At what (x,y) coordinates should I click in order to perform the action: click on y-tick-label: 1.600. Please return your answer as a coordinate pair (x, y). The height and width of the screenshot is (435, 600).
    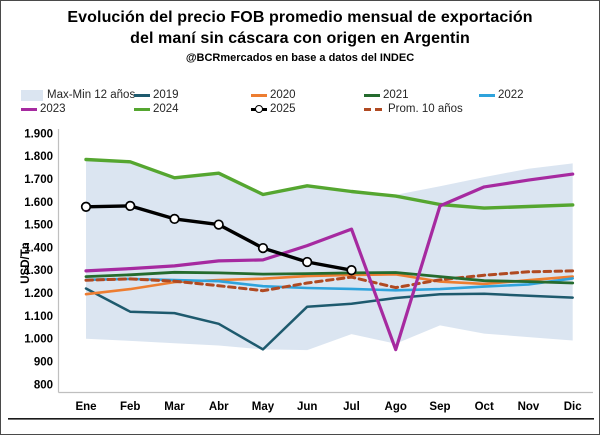
    Looking at the image, I should click on (38, 203).